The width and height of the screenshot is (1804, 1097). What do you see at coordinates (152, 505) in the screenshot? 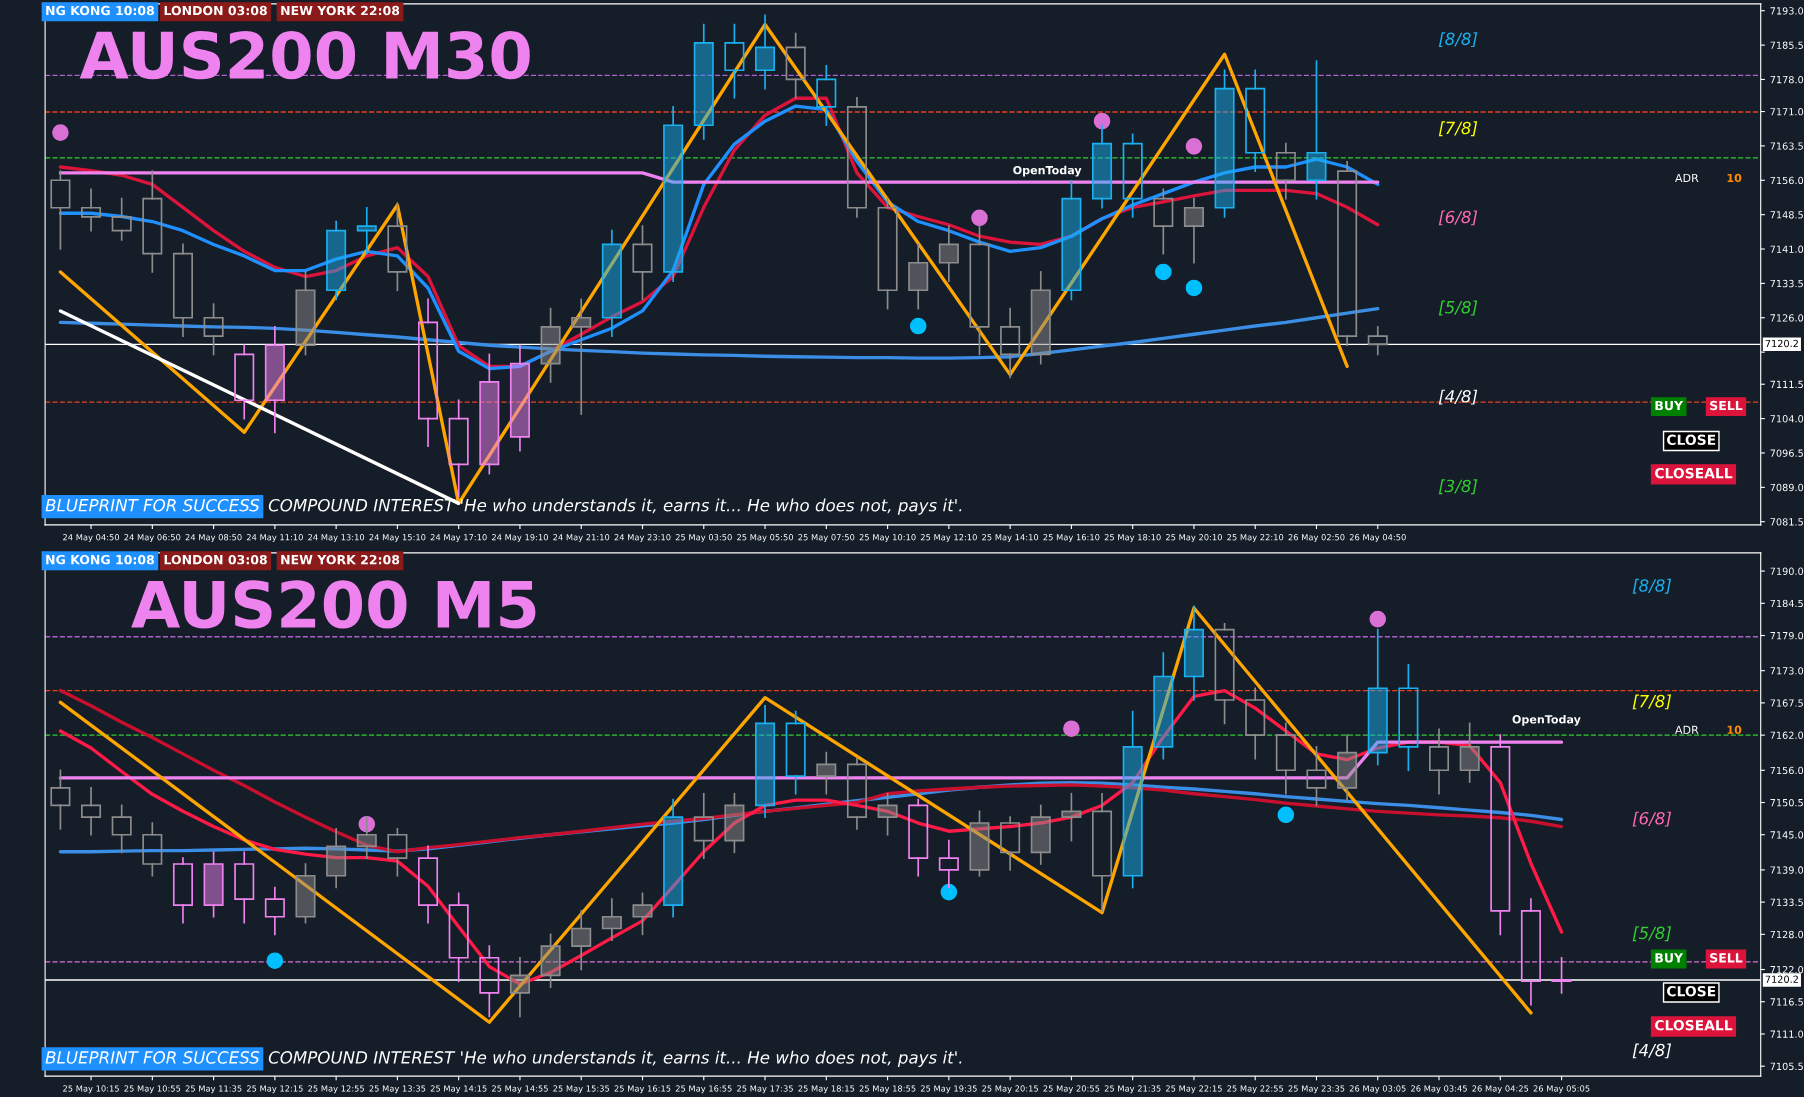
I see `annotation: BLUEPRINT FOR SUCCESS` at bounding box center [152, 505].